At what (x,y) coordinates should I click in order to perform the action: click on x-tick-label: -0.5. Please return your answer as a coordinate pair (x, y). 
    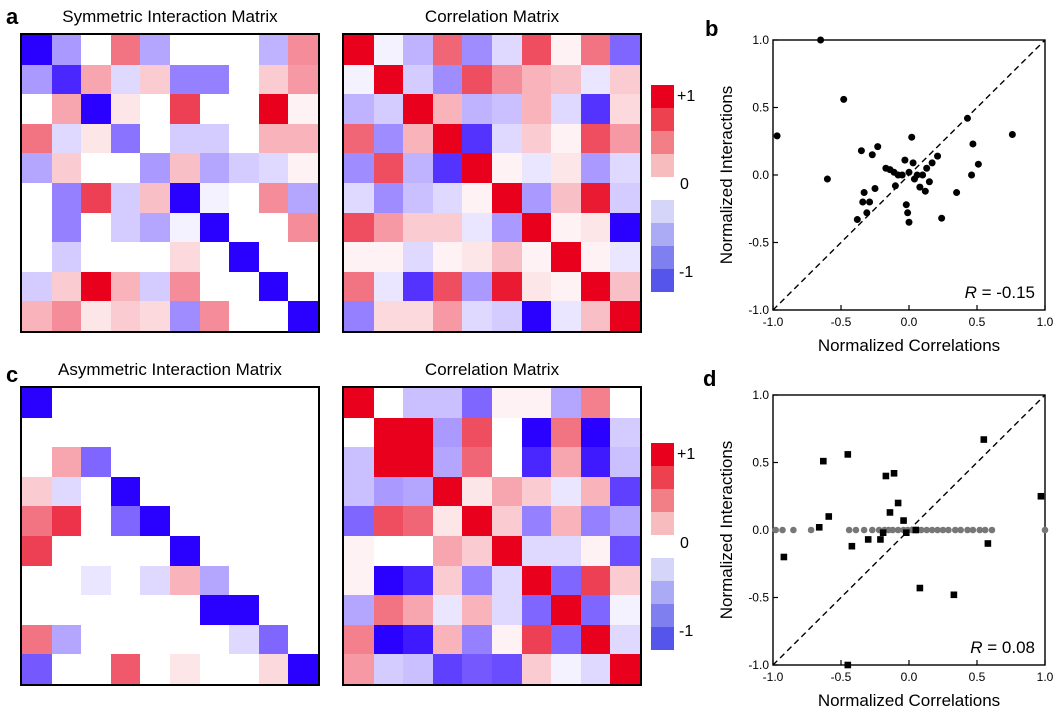
    Looking at the image, I should click on (841, 322).